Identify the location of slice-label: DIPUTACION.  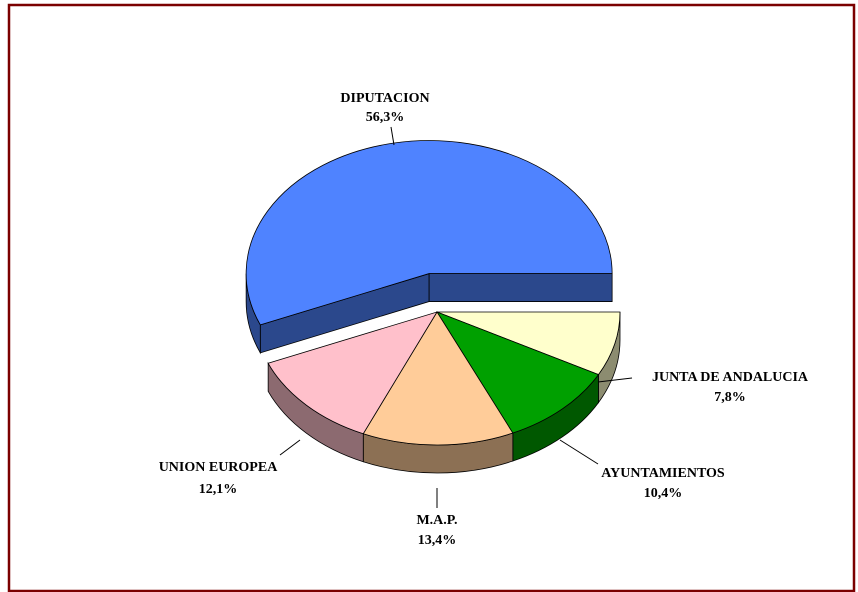
(384, 98).